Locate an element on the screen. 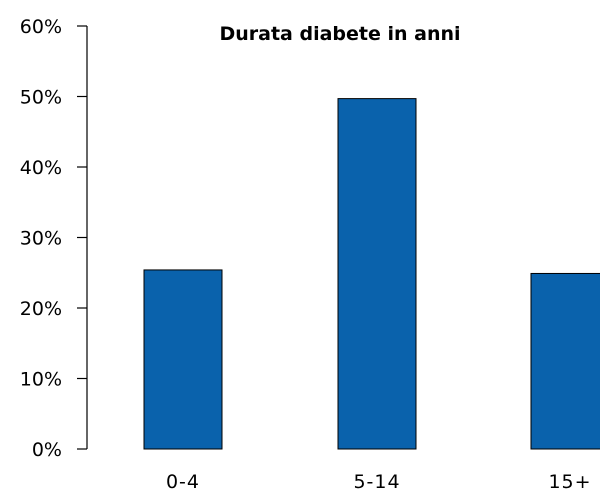 This screenshot has height=490, width=600. x-category-label: 5-14 is located at coordinates (376, 480).